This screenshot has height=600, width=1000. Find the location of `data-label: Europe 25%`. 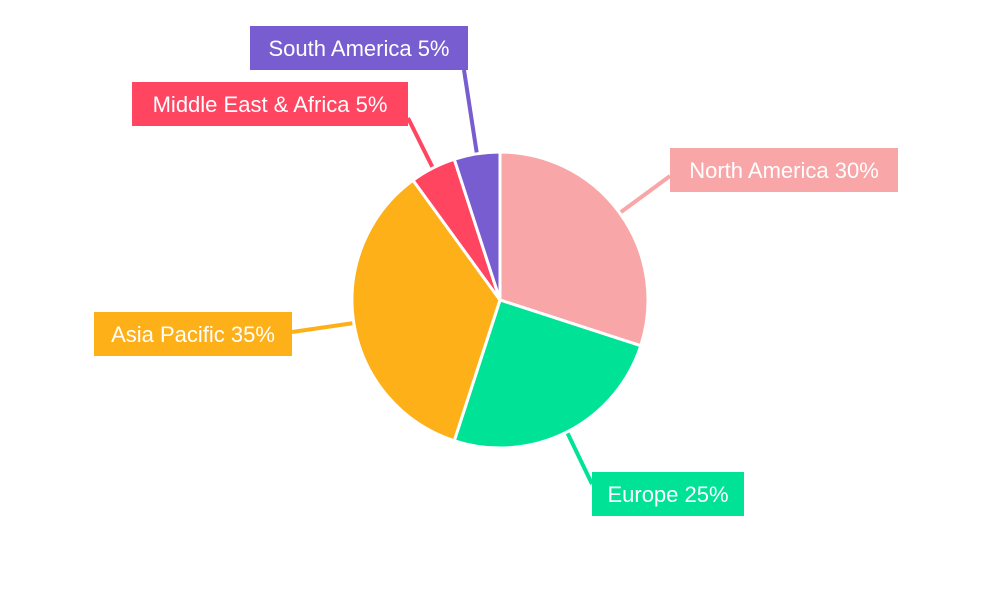

data-label: Europe 25% is located at coordinates (668, 494).